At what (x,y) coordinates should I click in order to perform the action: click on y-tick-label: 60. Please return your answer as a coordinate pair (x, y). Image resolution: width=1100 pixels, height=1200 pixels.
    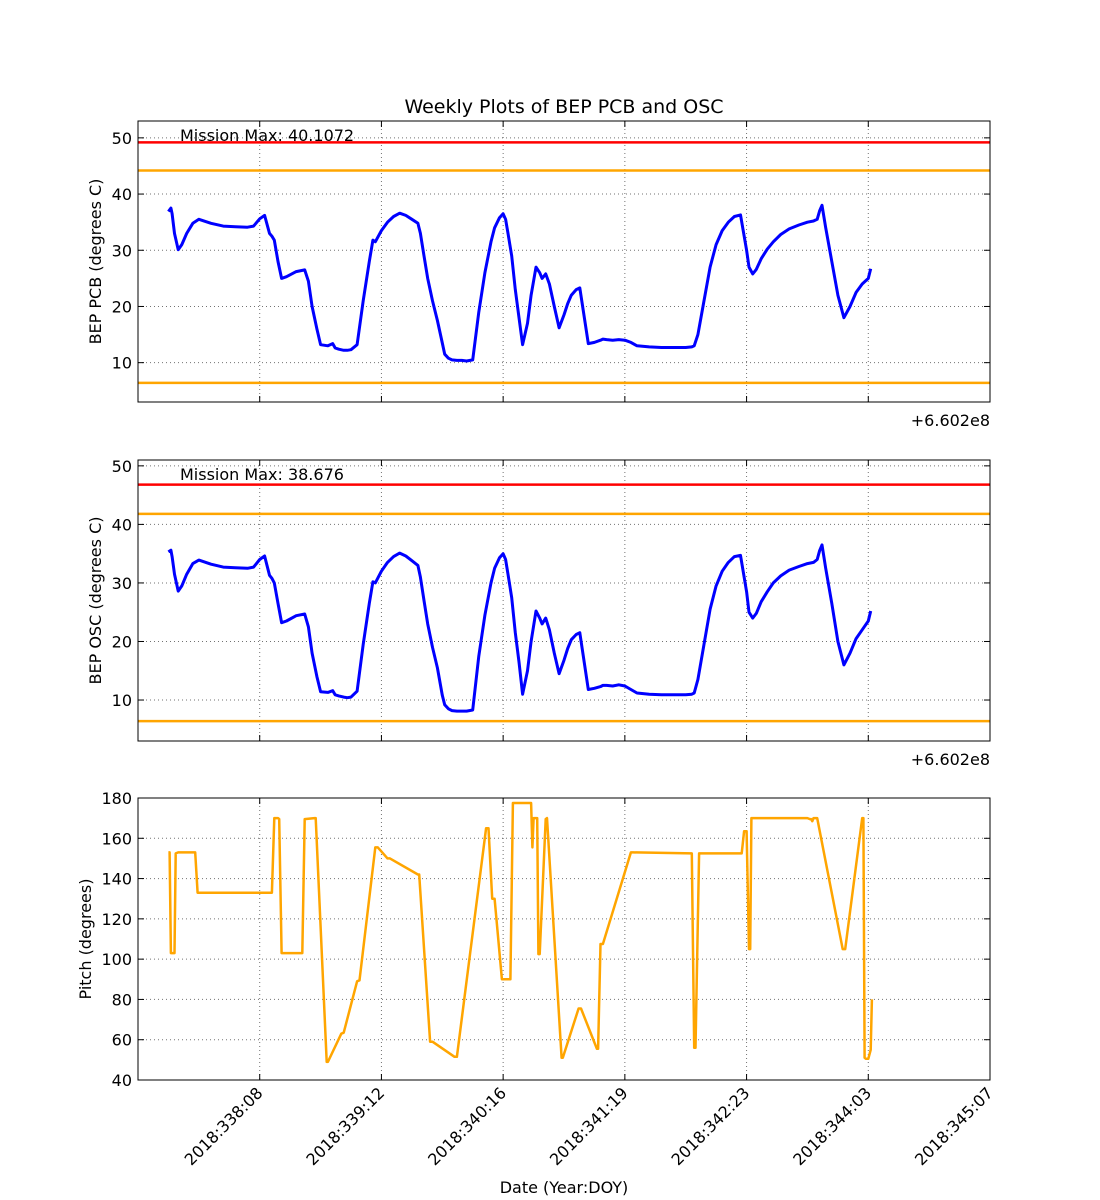
    Looking at the image, I should click on (122, 1040).